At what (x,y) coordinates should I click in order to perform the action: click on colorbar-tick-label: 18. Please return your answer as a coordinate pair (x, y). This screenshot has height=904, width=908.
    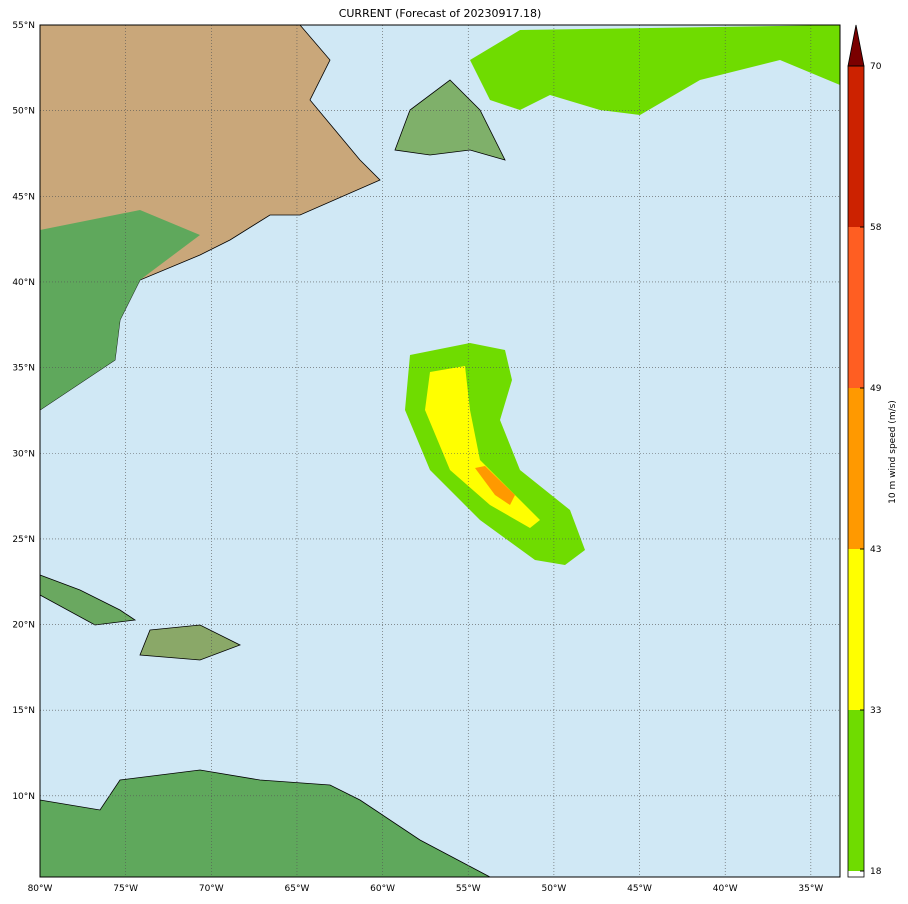
    Looking at the image, I should click on (876, 872).